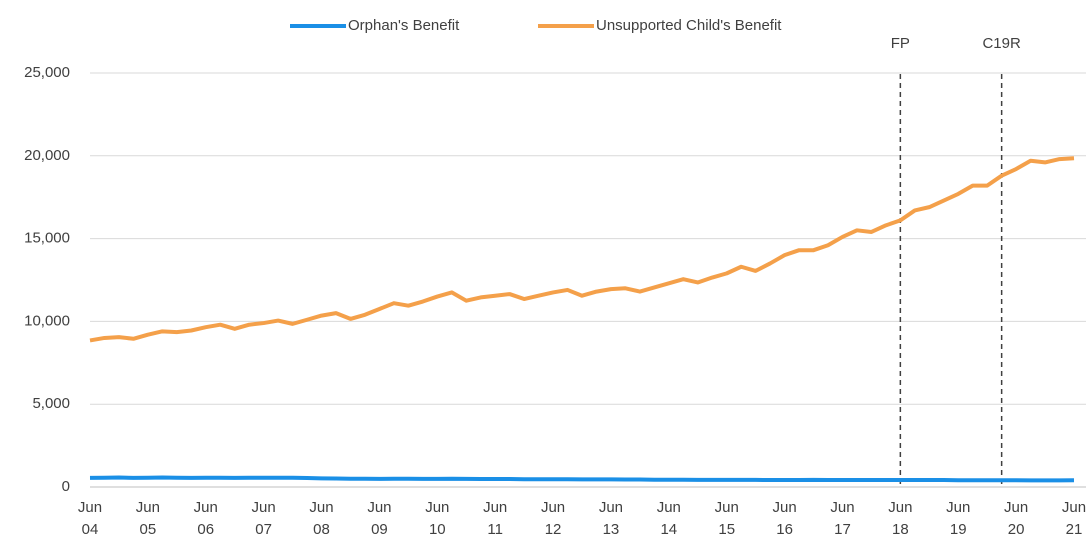 The image size is (1090, 547). Describe the element at coordinates (47, 320) in the screenshot. I see `y-tick-label: 10,000` at that location.